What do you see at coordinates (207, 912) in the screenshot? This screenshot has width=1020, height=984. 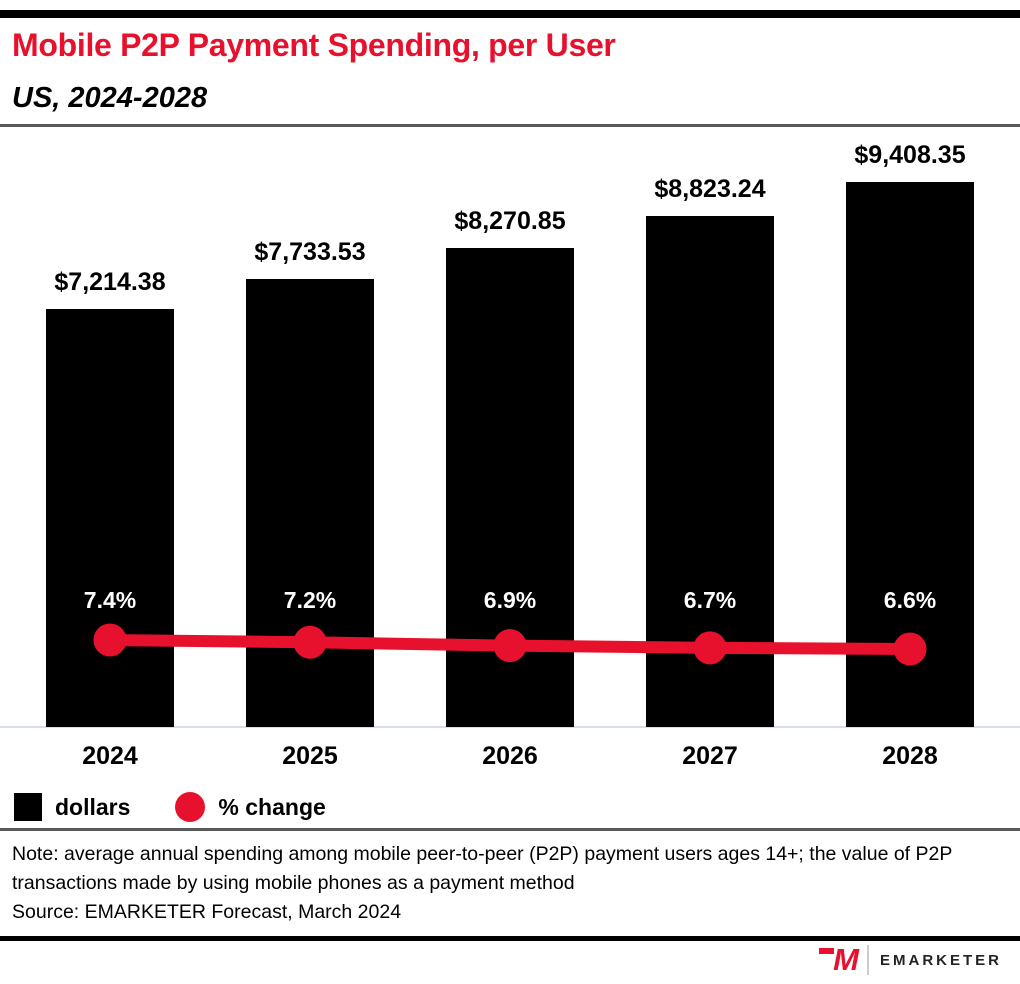 I see `source-text: Source: EMARKETER Forecast, March 2024` at bounding box center [207, 912].